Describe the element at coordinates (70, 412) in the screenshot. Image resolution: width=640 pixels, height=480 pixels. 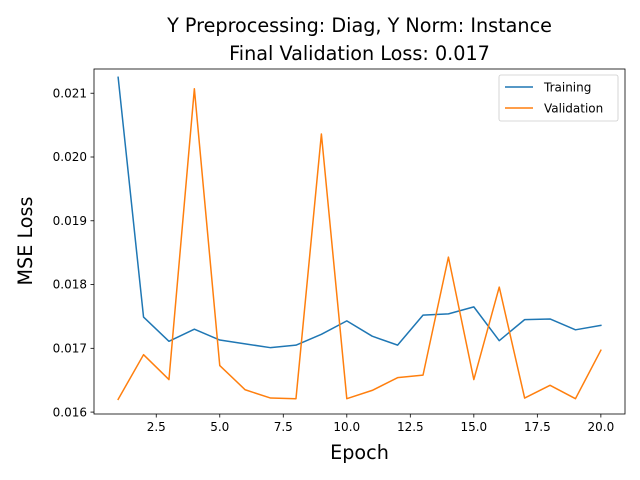
I see `y-tick-label: 0.016` at that location.